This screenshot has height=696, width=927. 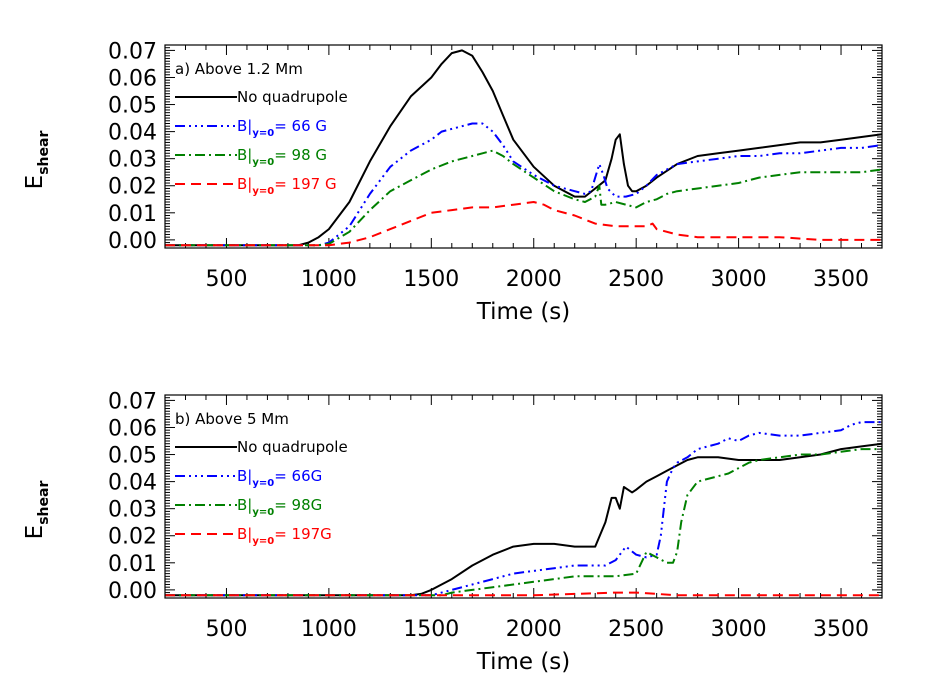 I want to click on legend-label-b98: B|y=0= 98G, so click(x=279, y=507).